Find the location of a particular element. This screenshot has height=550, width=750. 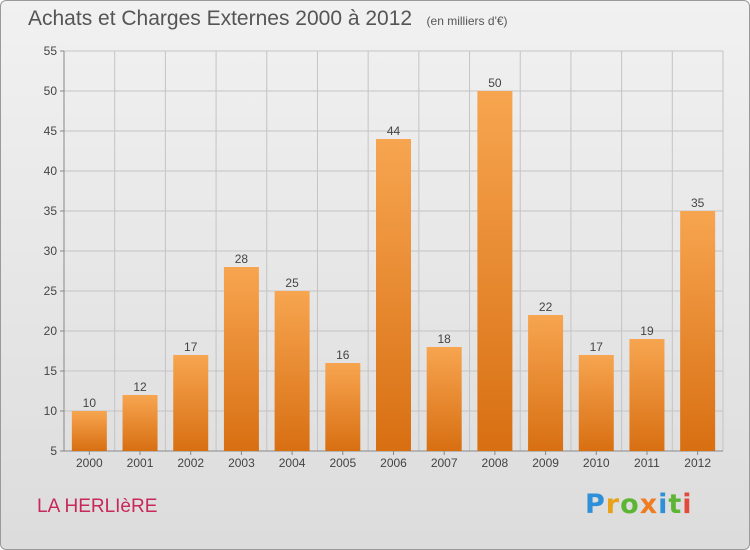

x-tick-label: 2002 is located at coordinates (190, 463).